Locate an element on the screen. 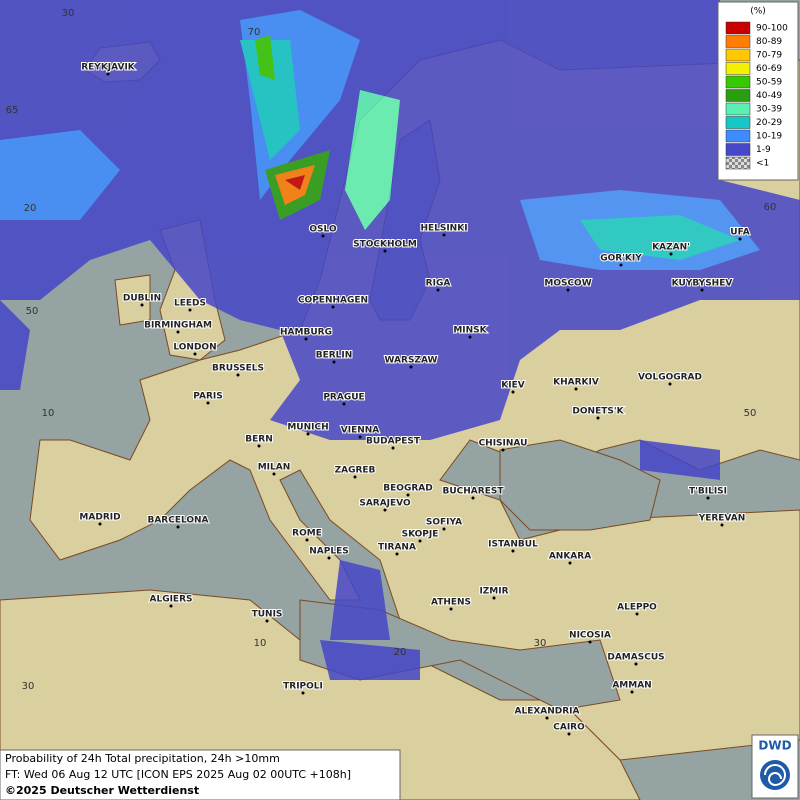 The image size is (800, 800). city-label: MUNICH is located at coordinates (307, 428).